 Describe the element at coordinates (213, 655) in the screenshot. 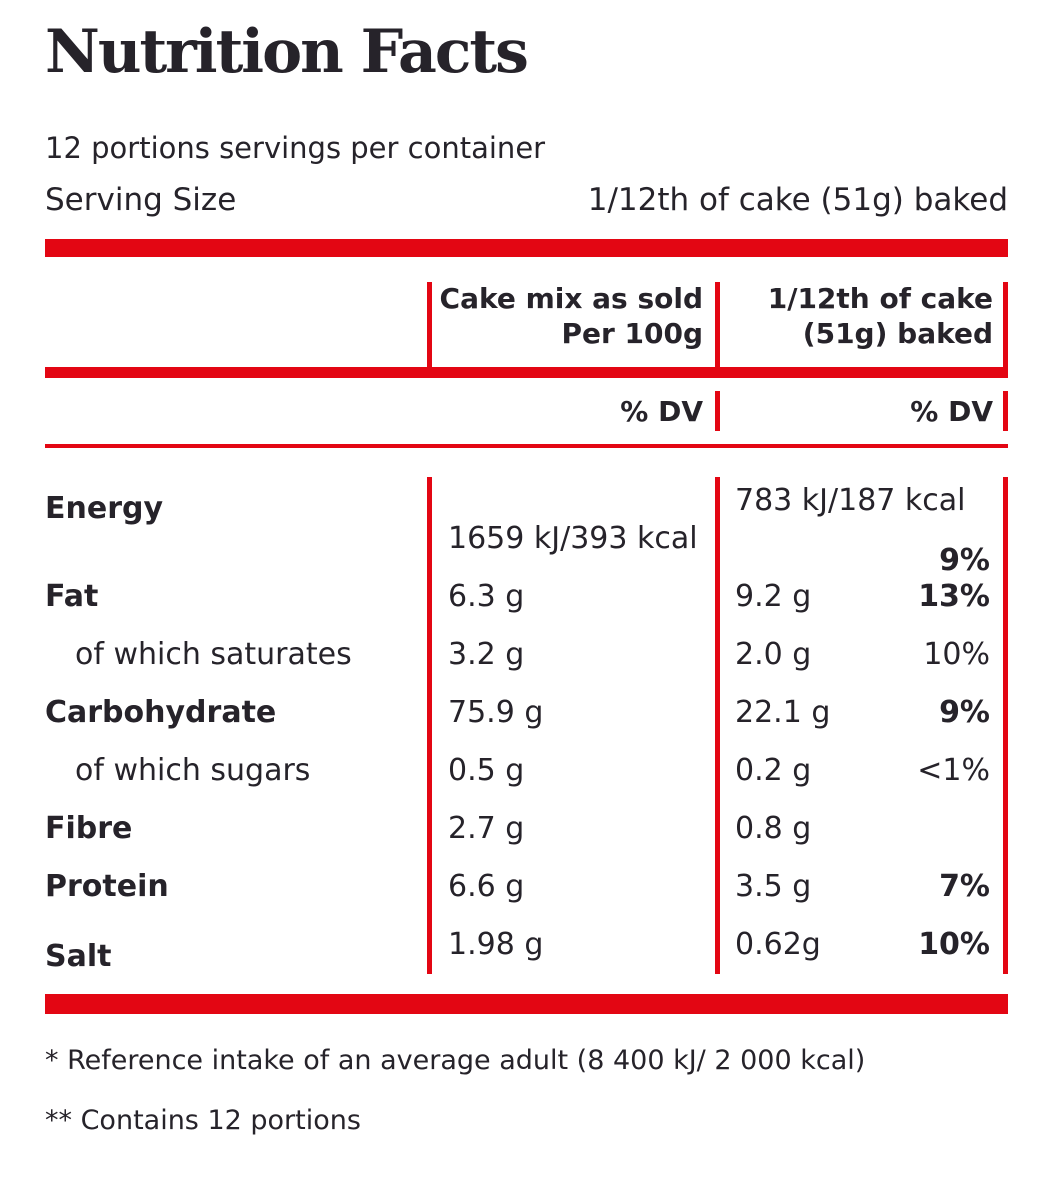

I see `nutrient-label: of which saturates` at that location.